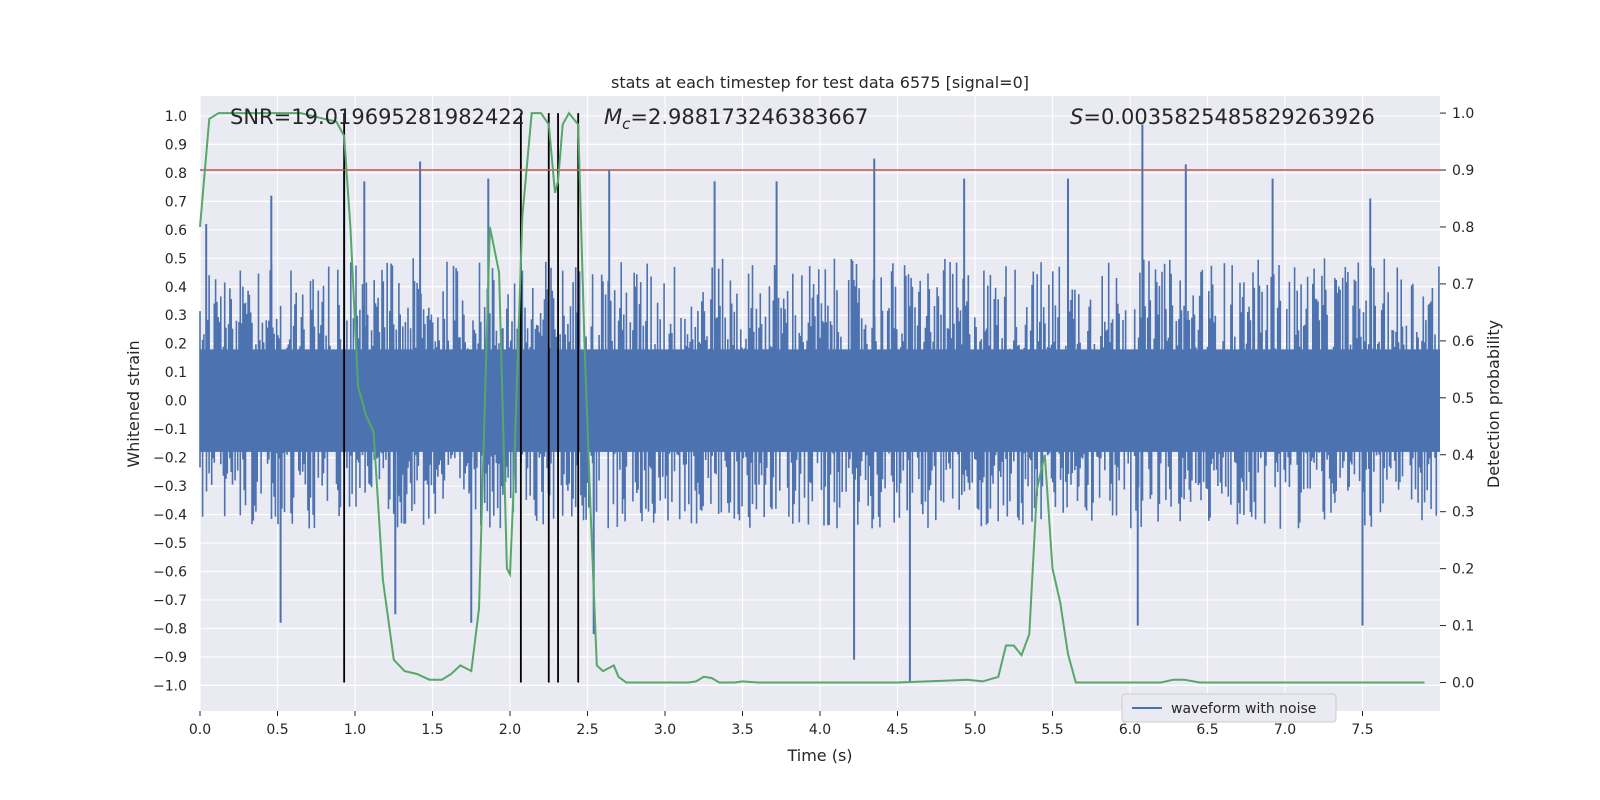  Describe the element at coordinates (170, 572) in the screenshot. I see `left-tick-label: −0.6` at that location.